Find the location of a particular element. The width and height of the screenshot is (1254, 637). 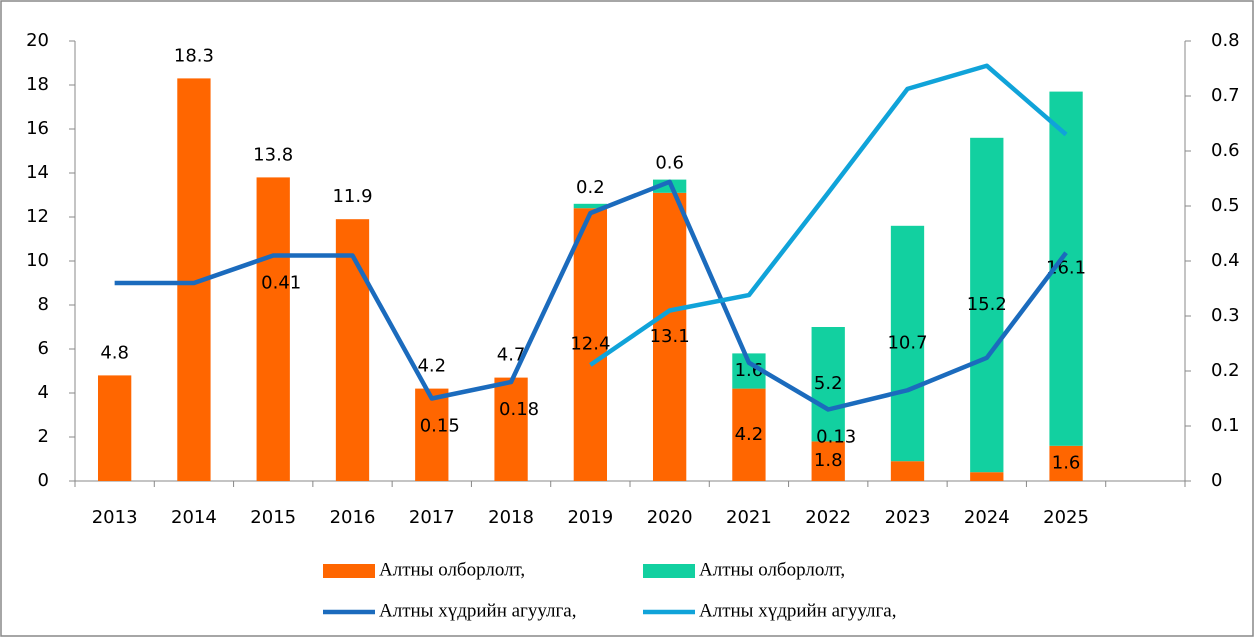

y-tick-label: 20 is located at coordinates (37, 40).